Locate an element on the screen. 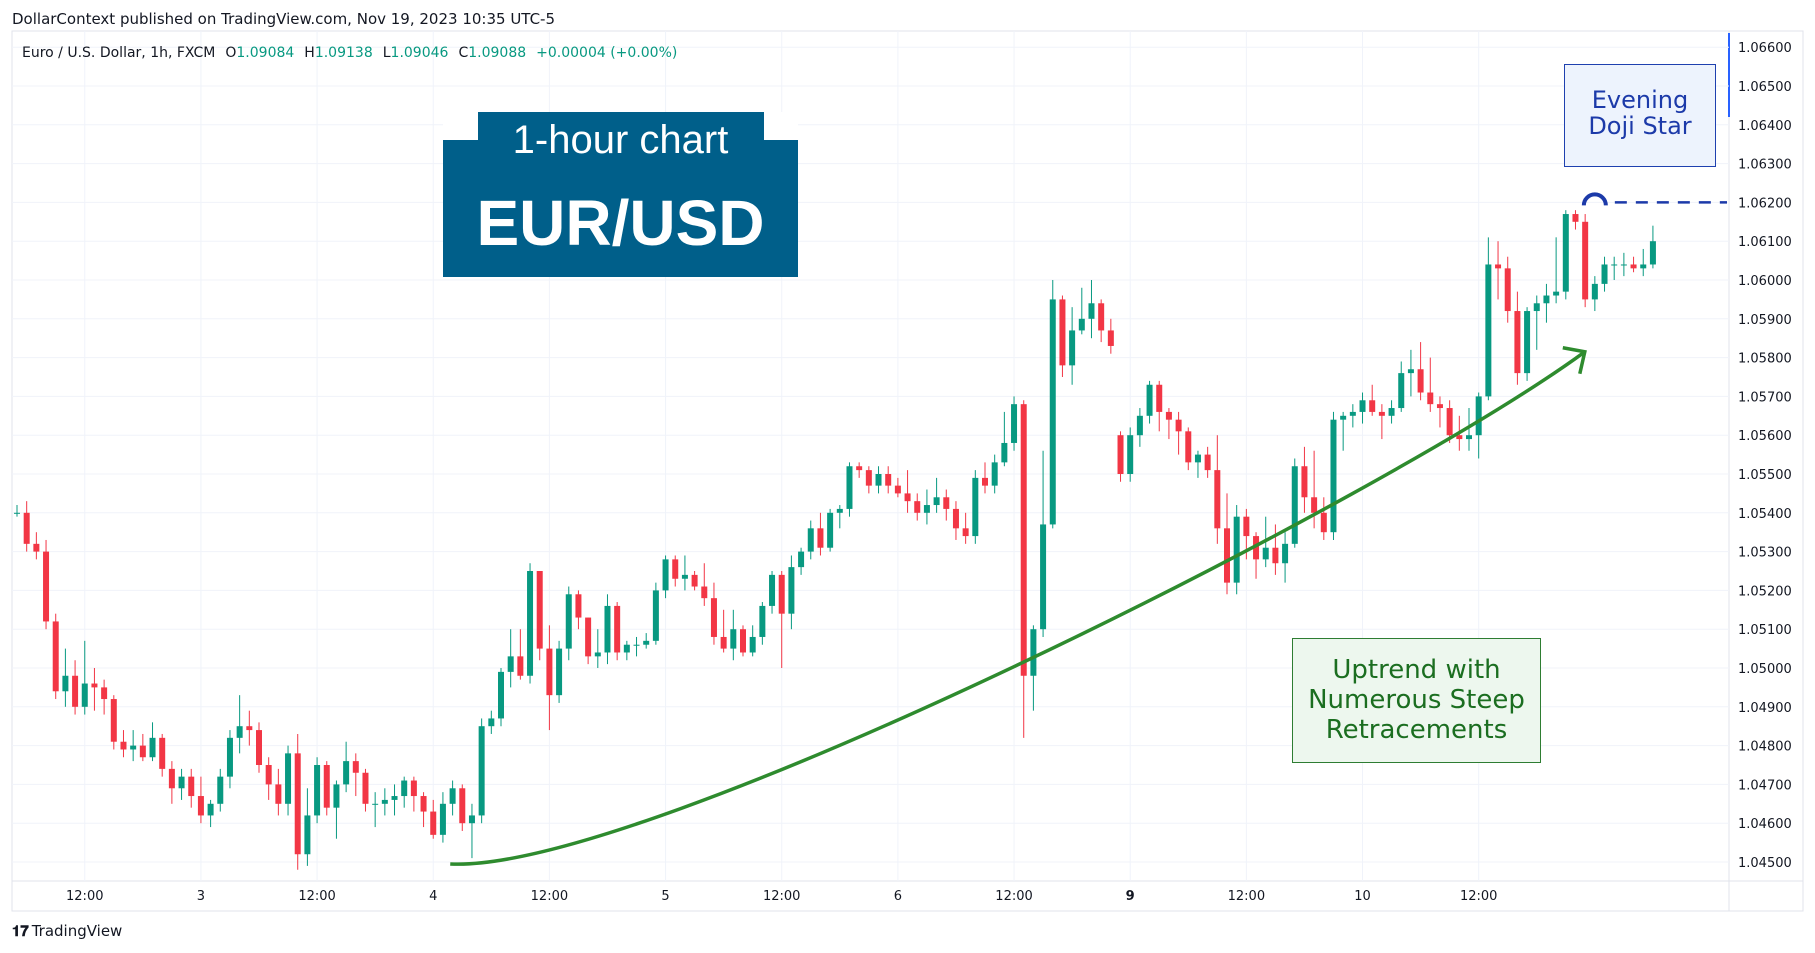 The image size is (1815, 953). close-label: C is located at coordinates (463, 53).